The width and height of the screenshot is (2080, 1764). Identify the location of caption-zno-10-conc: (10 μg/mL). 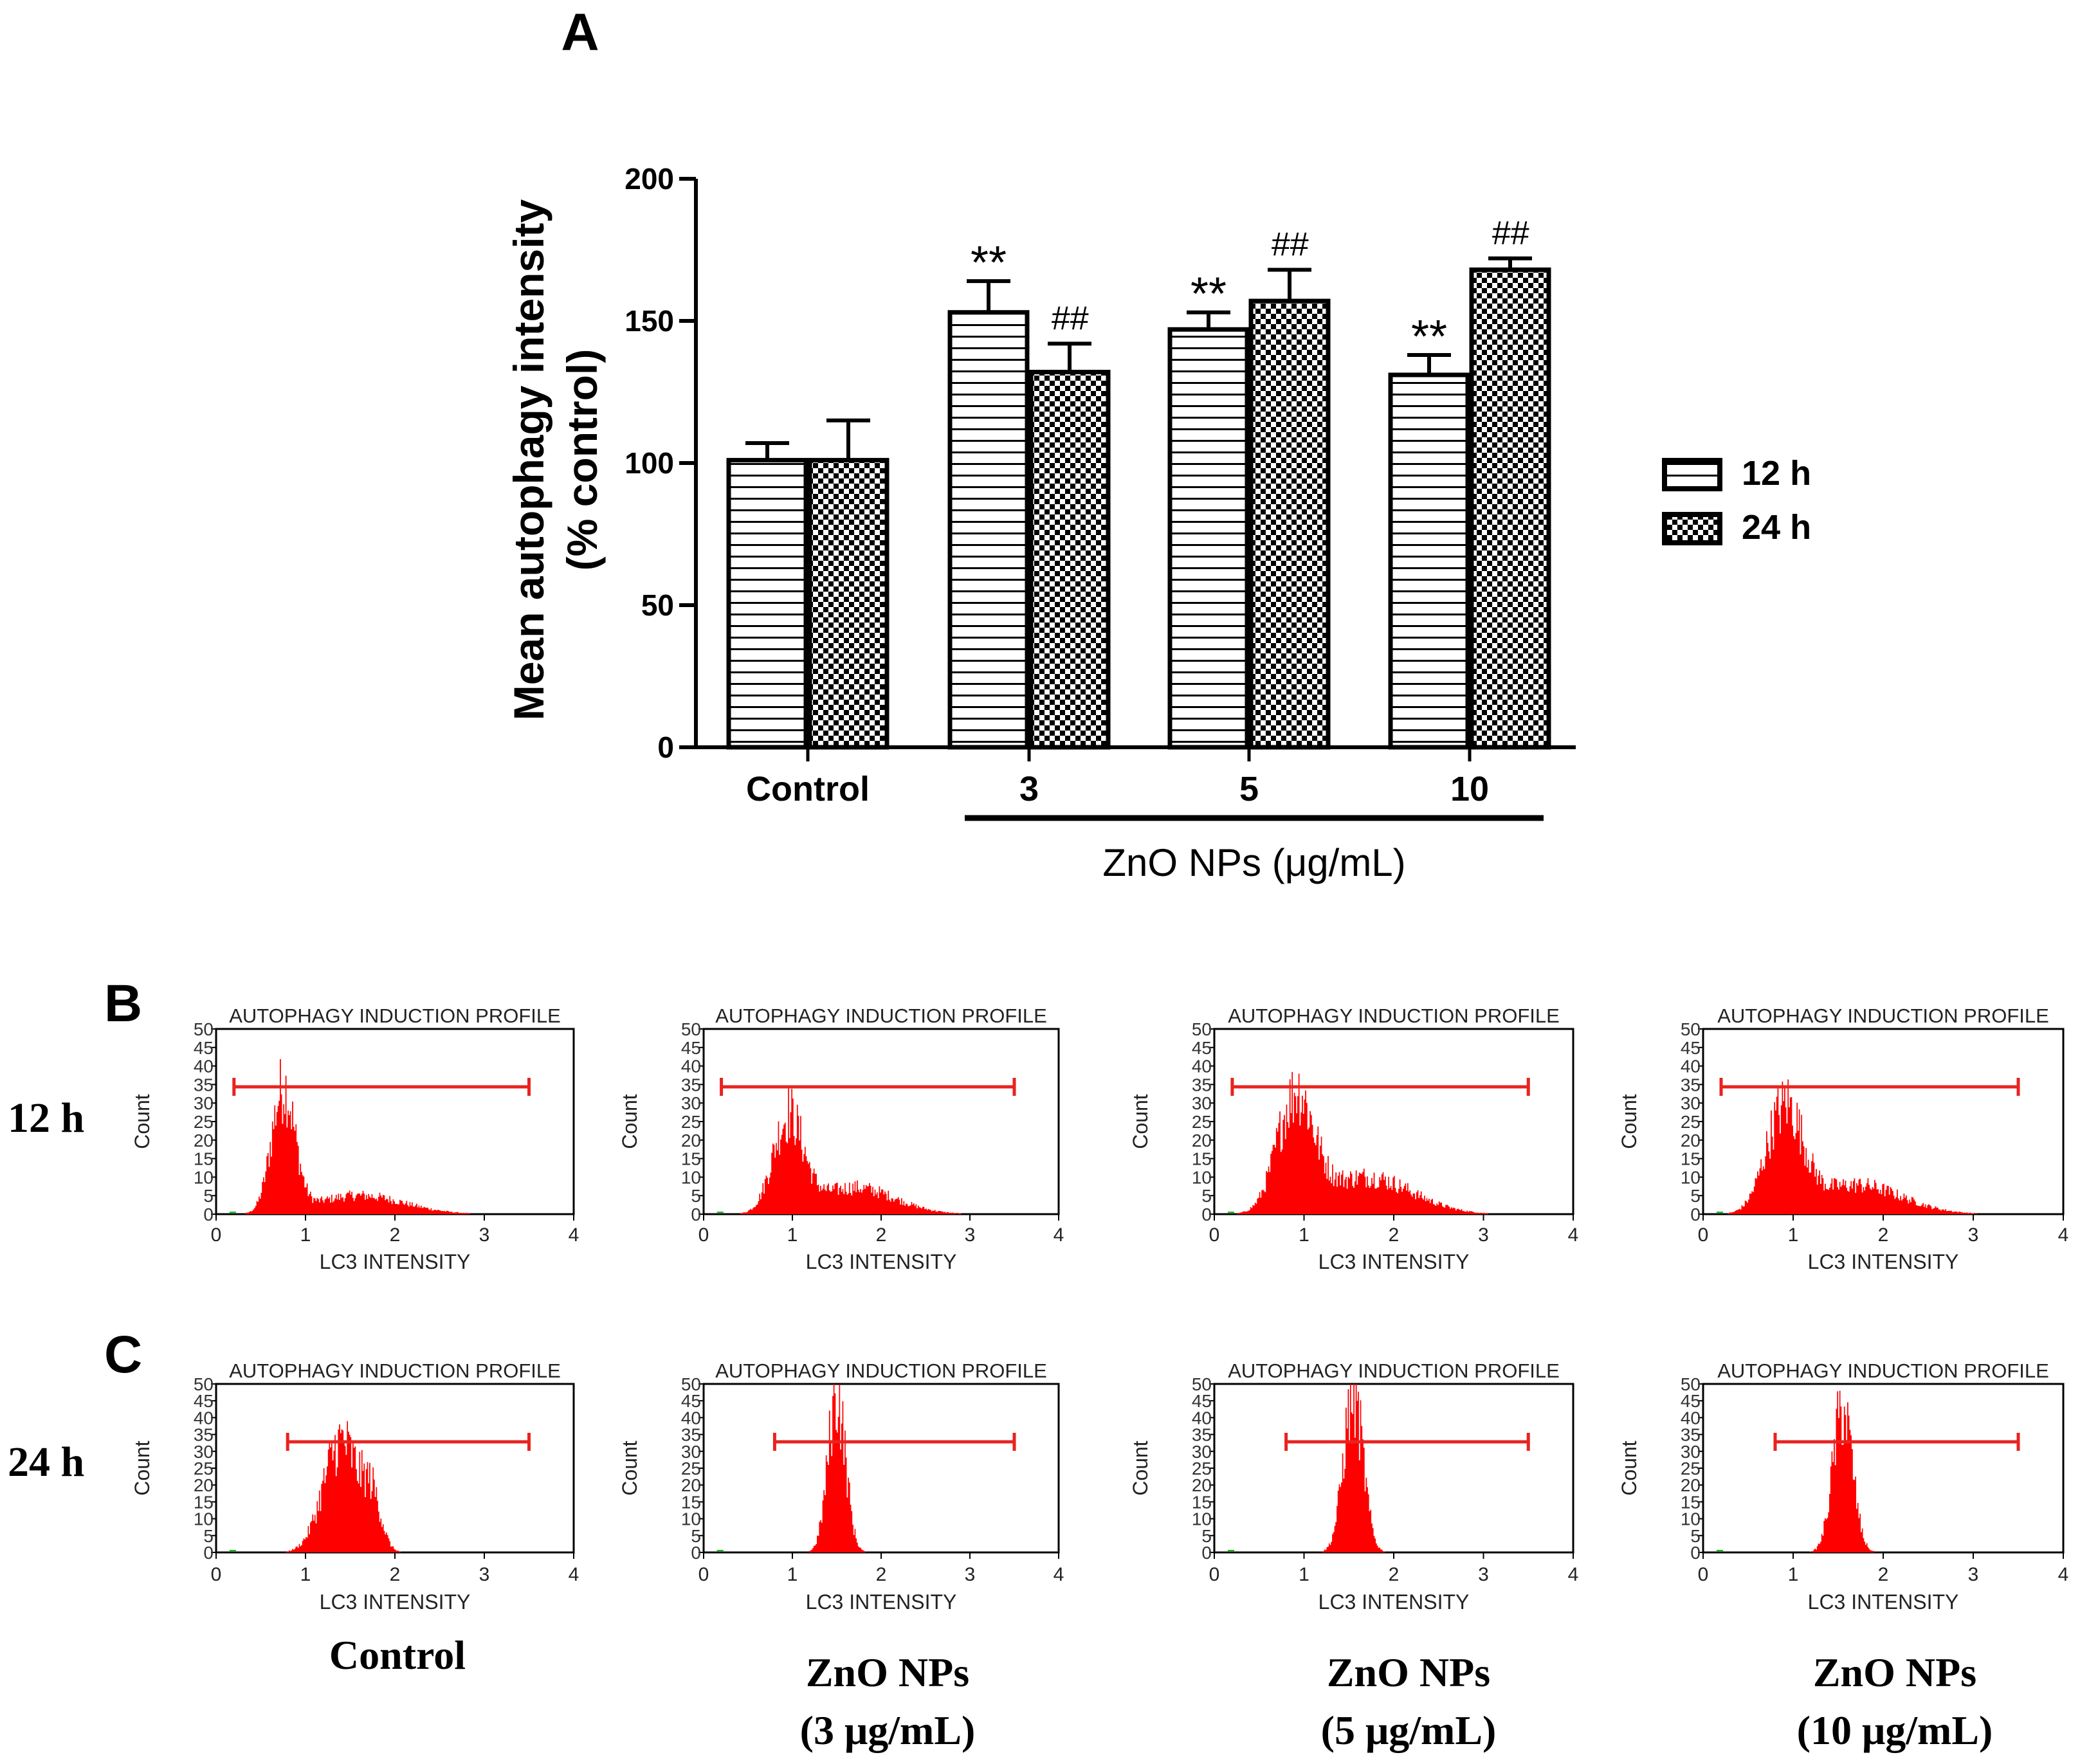
(1895, 1730).